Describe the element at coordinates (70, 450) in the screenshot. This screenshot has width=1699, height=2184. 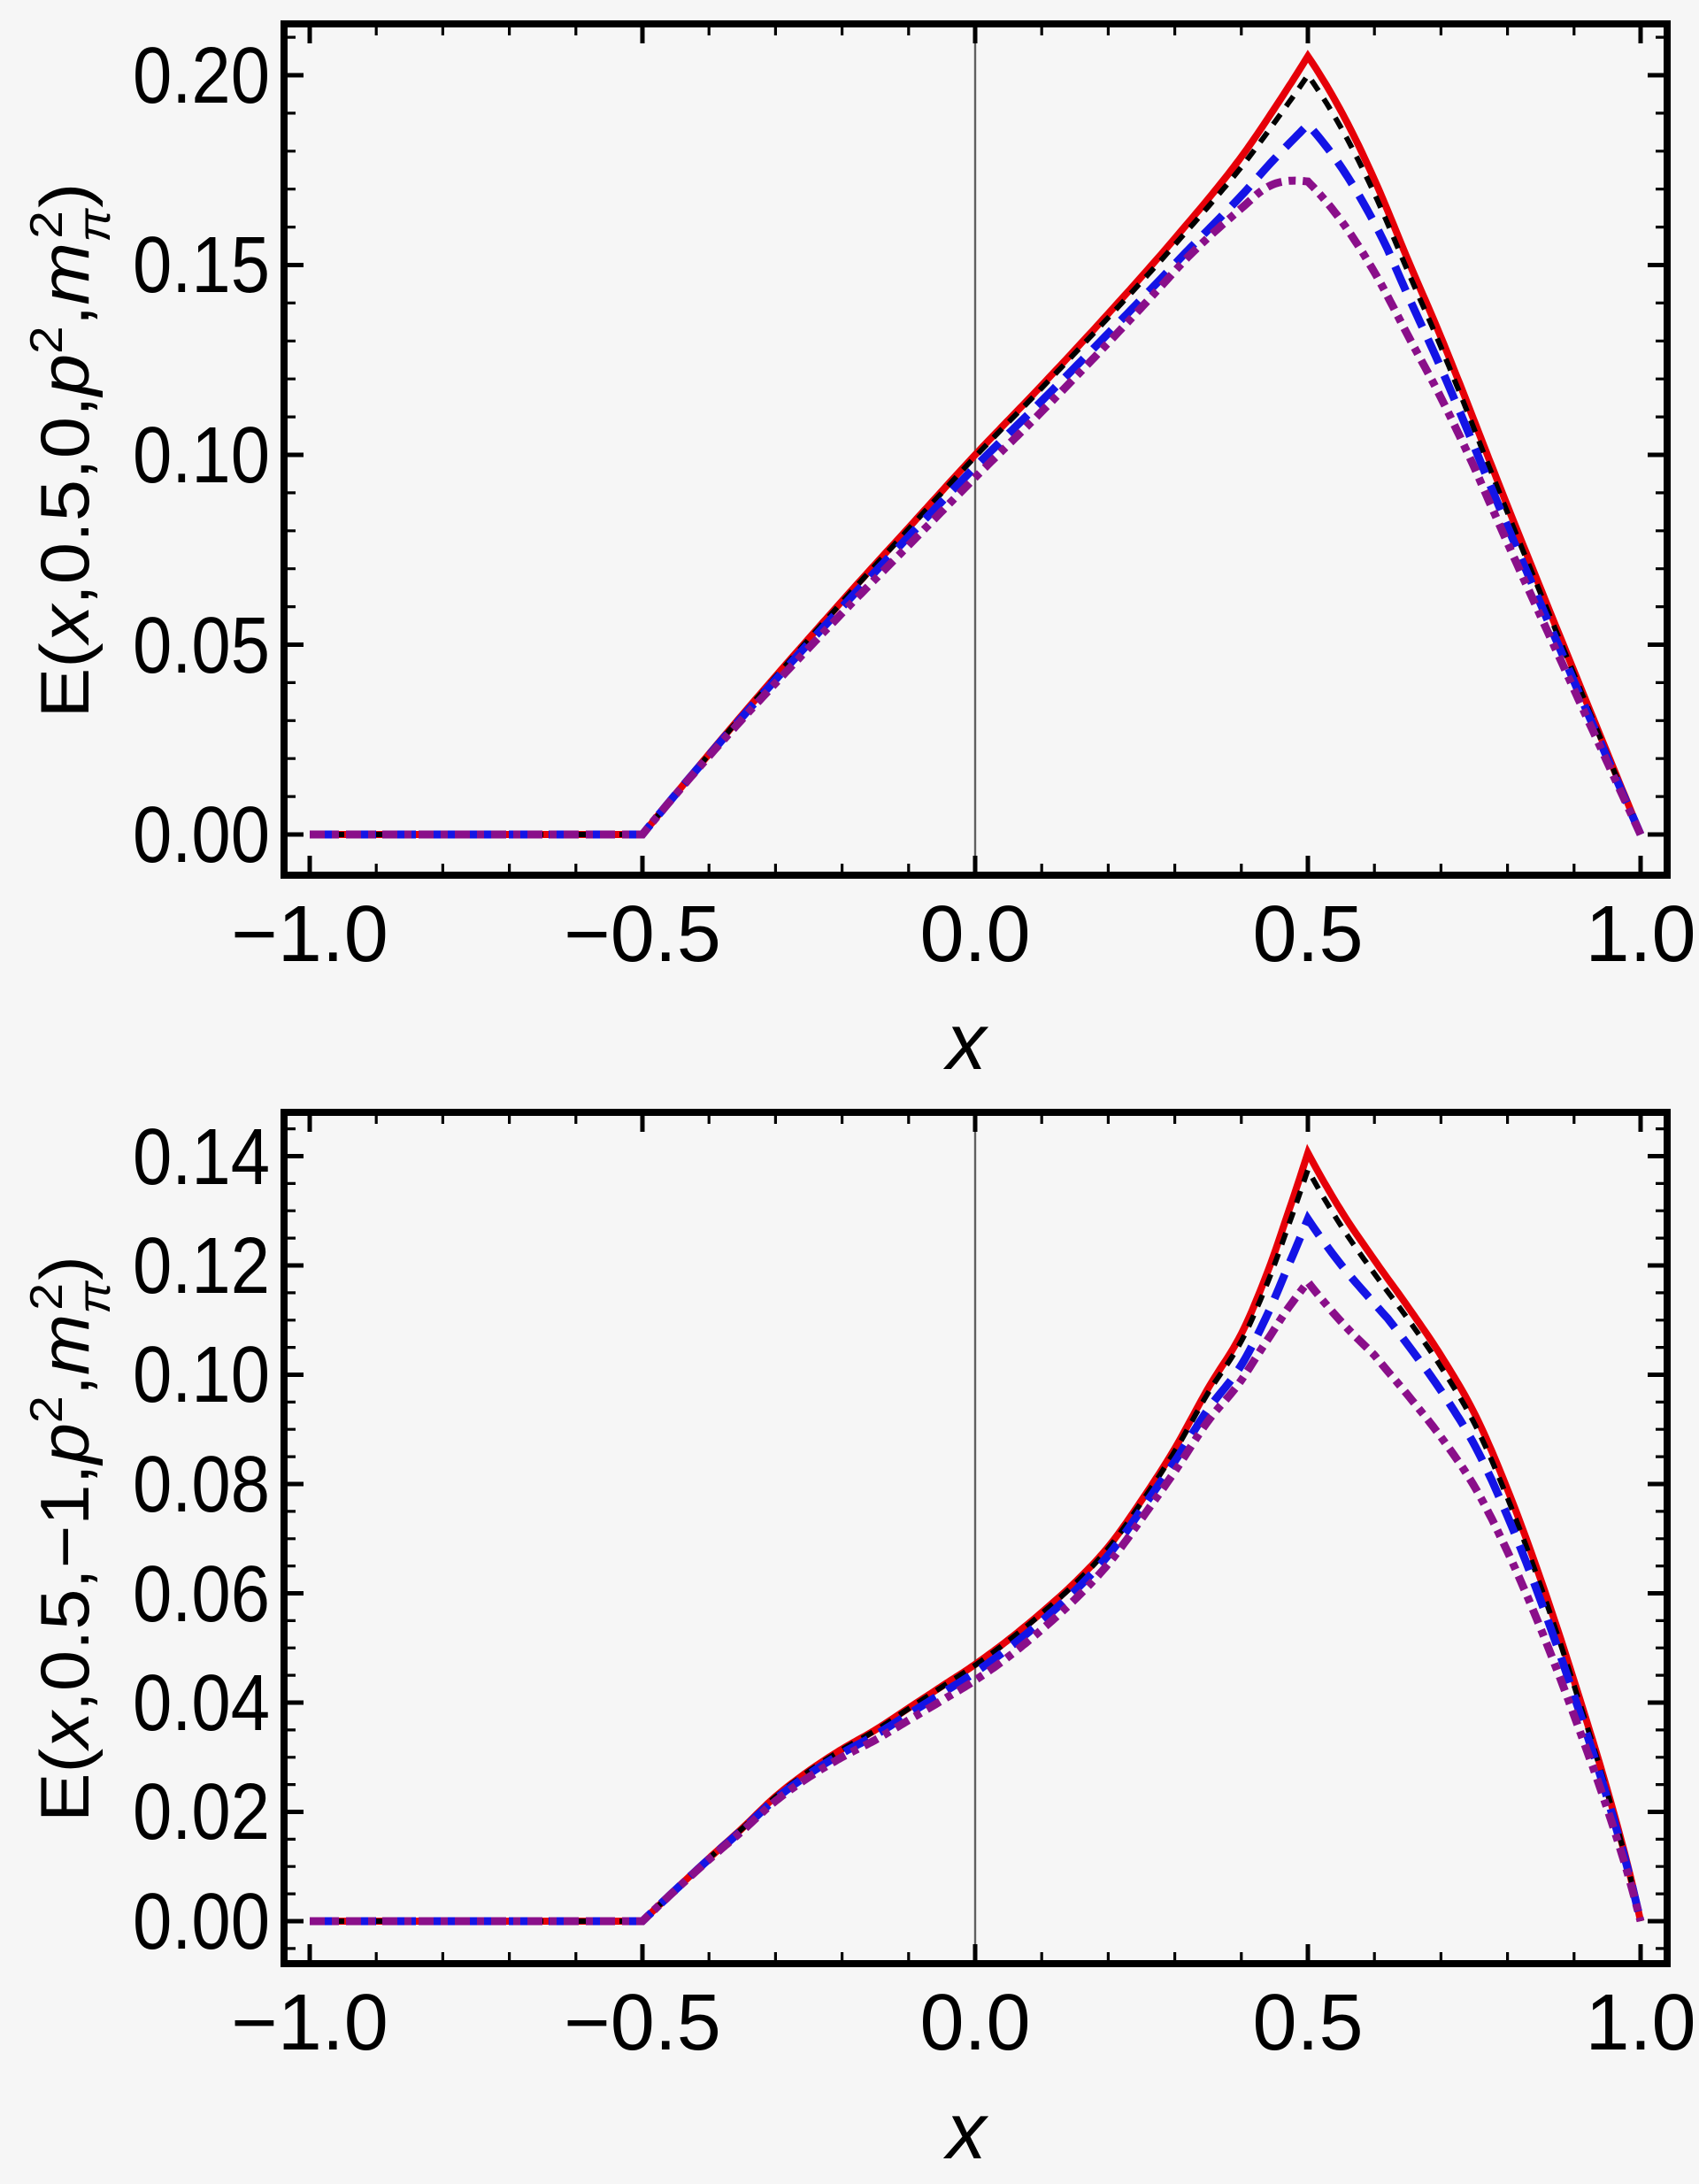
I see `svg-text: E(x,0.5,0,p2,mπ2)` at that location.